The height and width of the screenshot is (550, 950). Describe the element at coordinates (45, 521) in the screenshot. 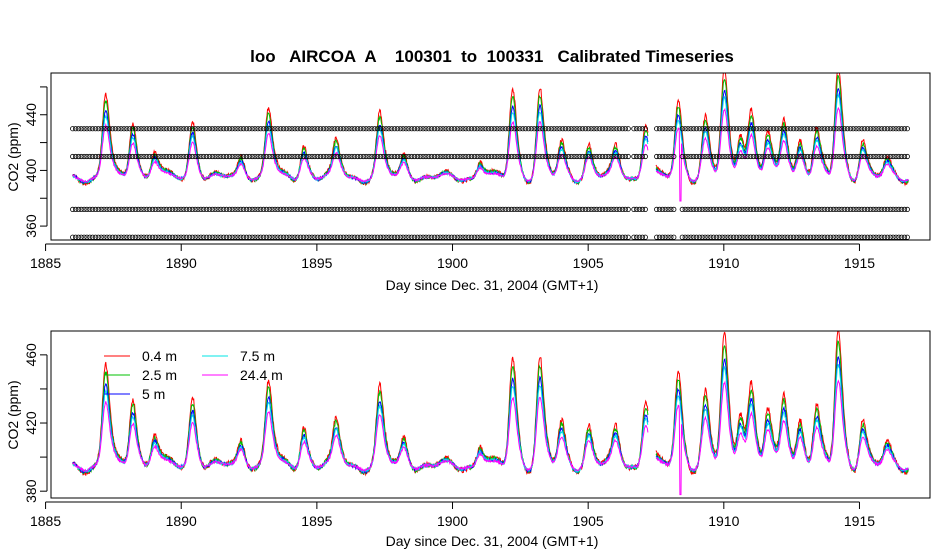

I see `bottom-x-tick-label: 1885` at that location.